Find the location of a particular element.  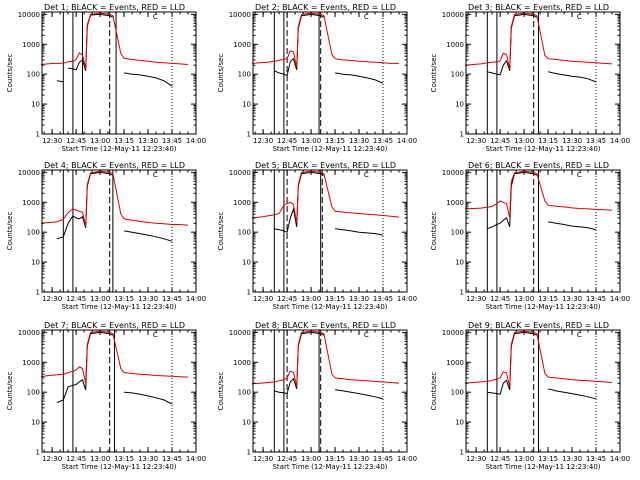

panel-title: Det 7; BLACK = Events, RED = LLD is located at coordinates (114, 325).